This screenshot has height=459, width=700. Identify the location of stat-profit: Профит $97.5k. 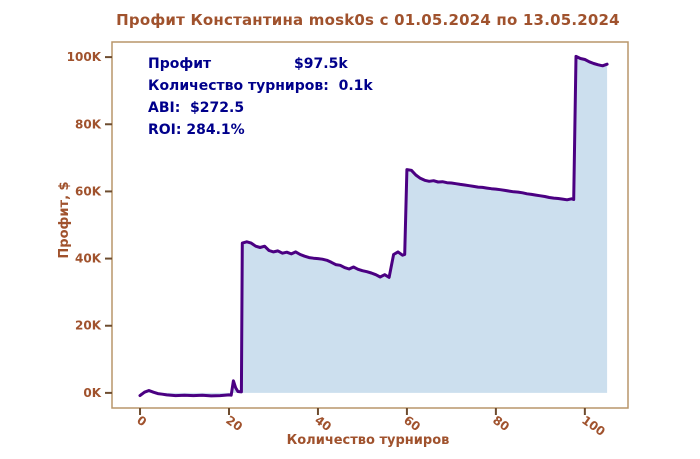
(248, 64).